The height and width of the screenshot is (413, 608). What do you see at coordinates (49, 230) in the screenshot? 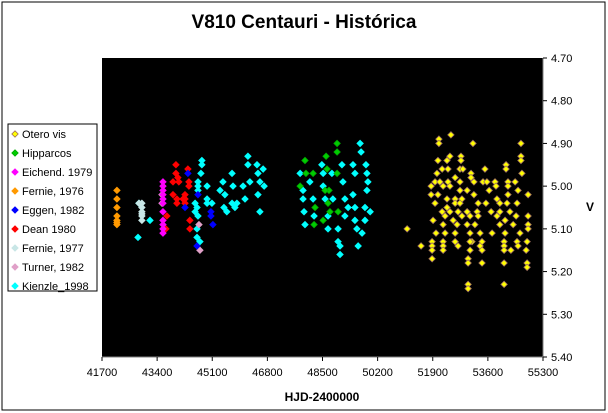
I see `legend-entry: Dean 1980` at bounding box center [49, 230].